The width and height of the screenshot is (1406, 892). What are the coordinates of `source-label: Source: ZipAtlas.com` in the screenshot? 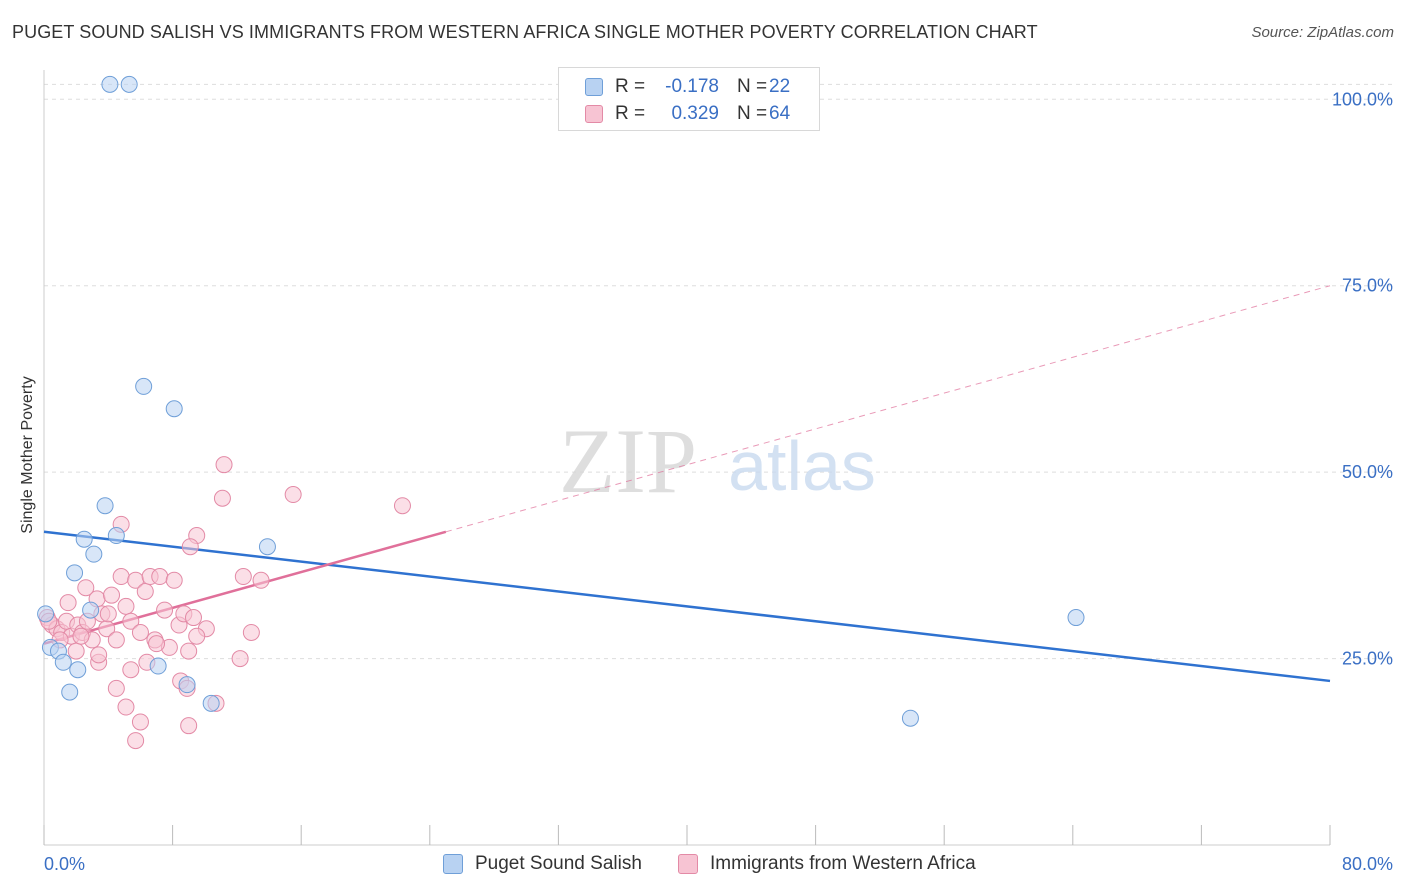 It's located at (1322, 32).